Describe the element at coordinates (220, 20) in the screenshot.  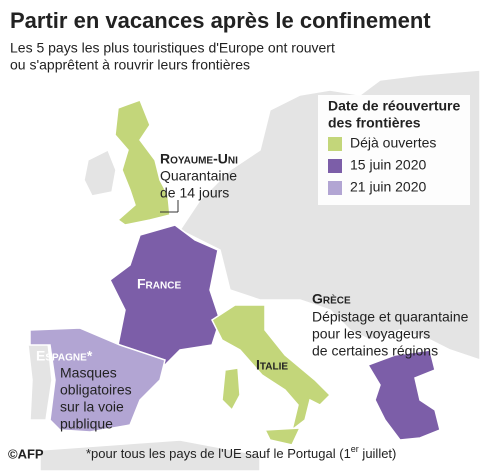
I see `title: Partir en vacances après le confinement` at that location.